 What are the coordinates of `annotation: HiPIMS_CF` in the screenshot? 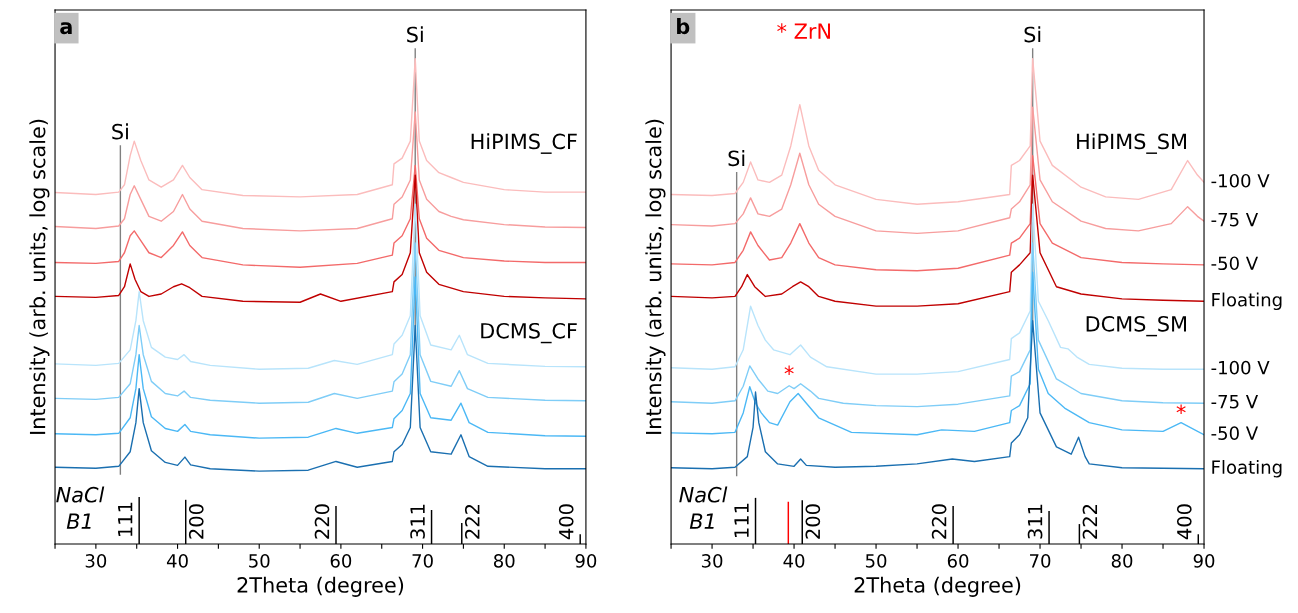 It's located at (524, 143).